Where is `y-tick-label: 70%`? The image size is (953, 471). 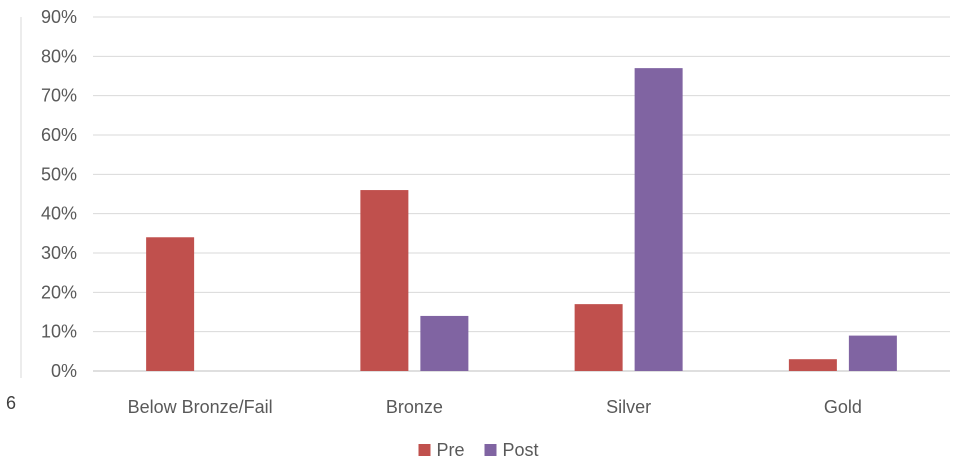 y-tick-label: 70% is located at coordinates (59, 96).